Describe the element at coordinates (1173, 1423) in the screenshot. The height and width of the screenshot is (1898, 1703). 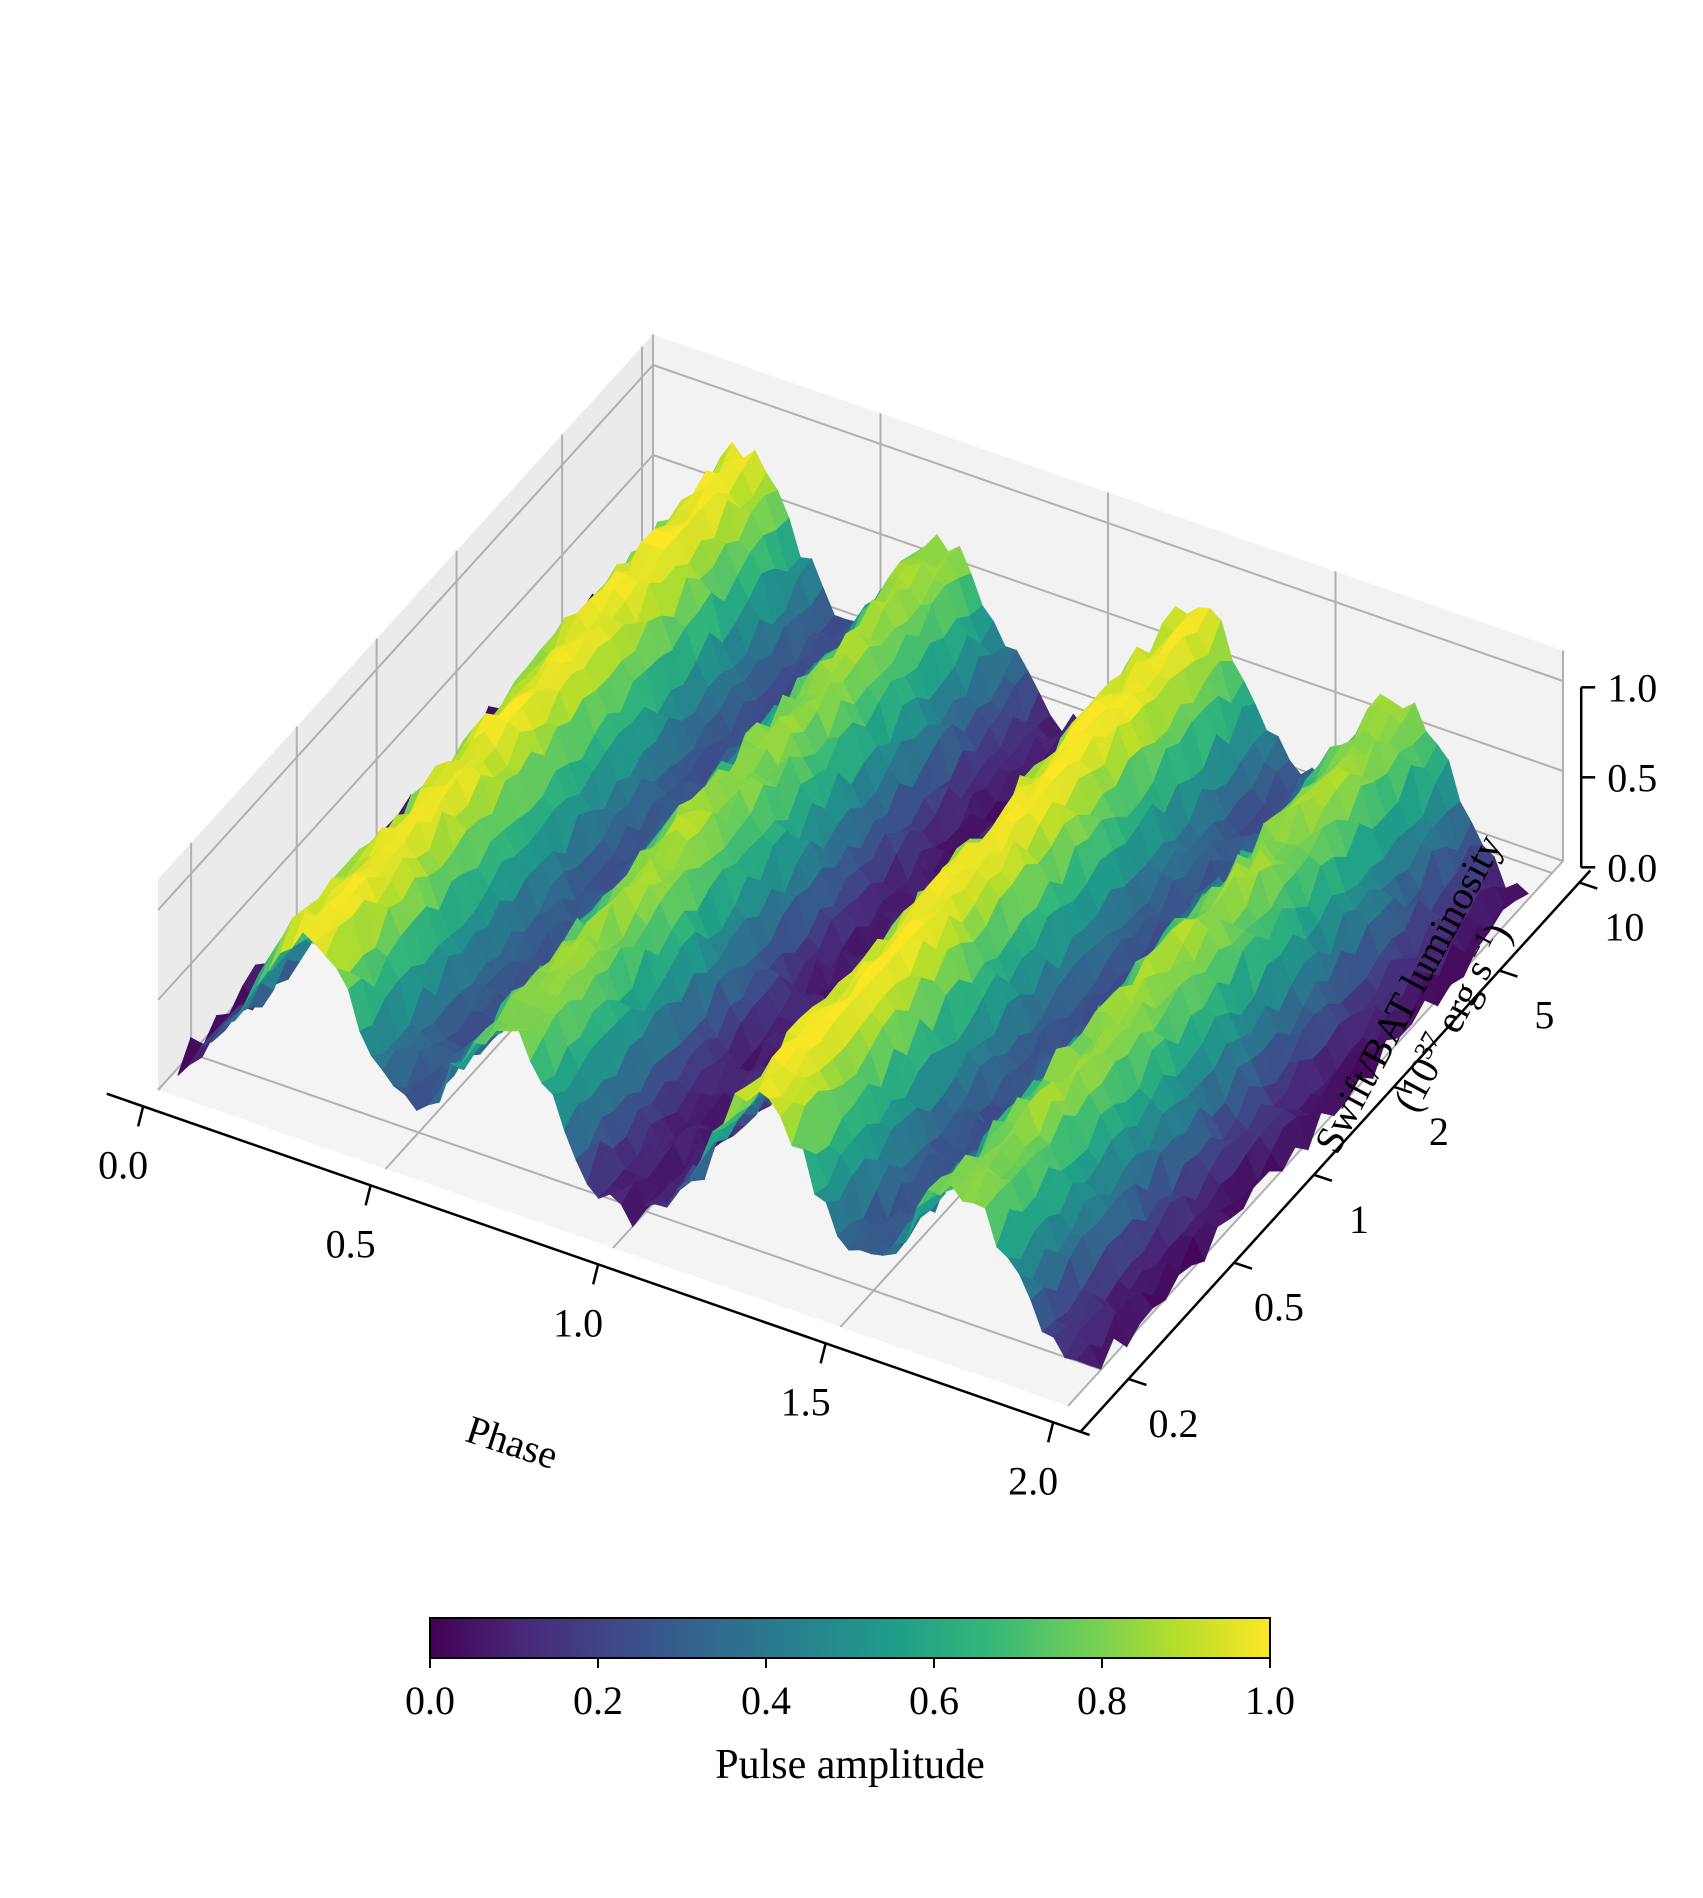
I see `luminosity-tick-label: 0.2` at that location.